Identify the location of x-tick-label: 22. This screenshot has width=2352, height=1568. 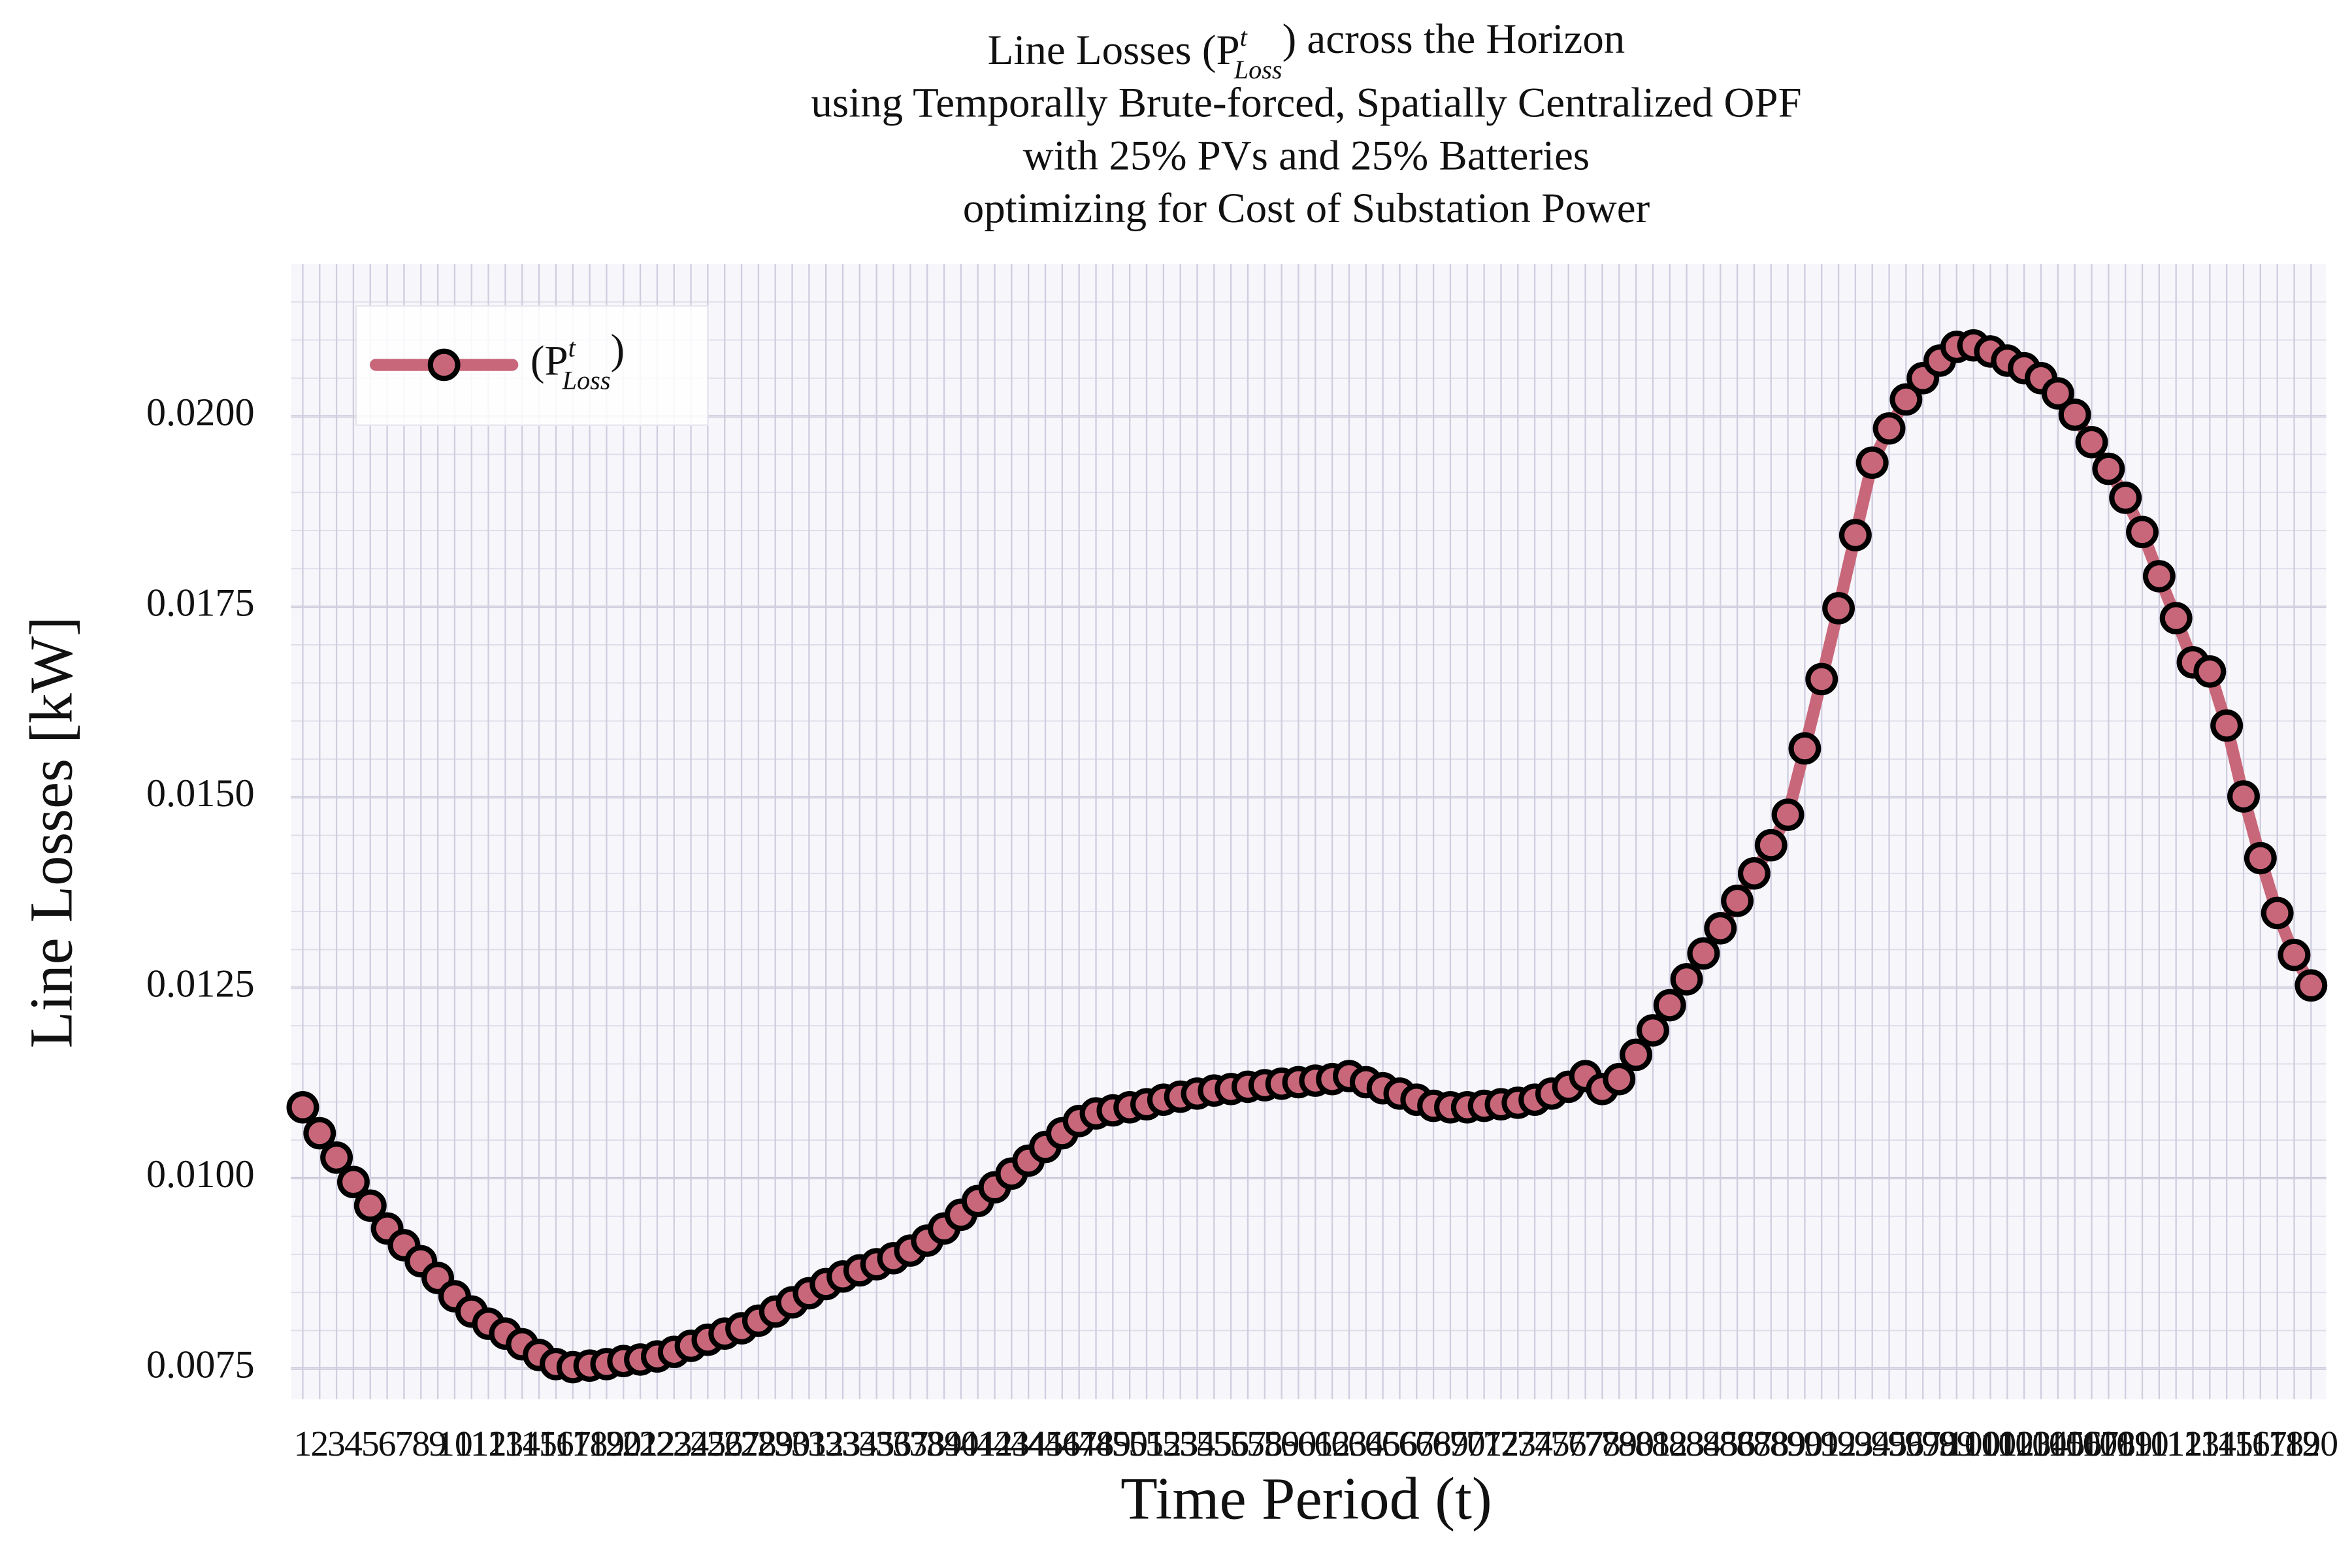
(657, 1444).